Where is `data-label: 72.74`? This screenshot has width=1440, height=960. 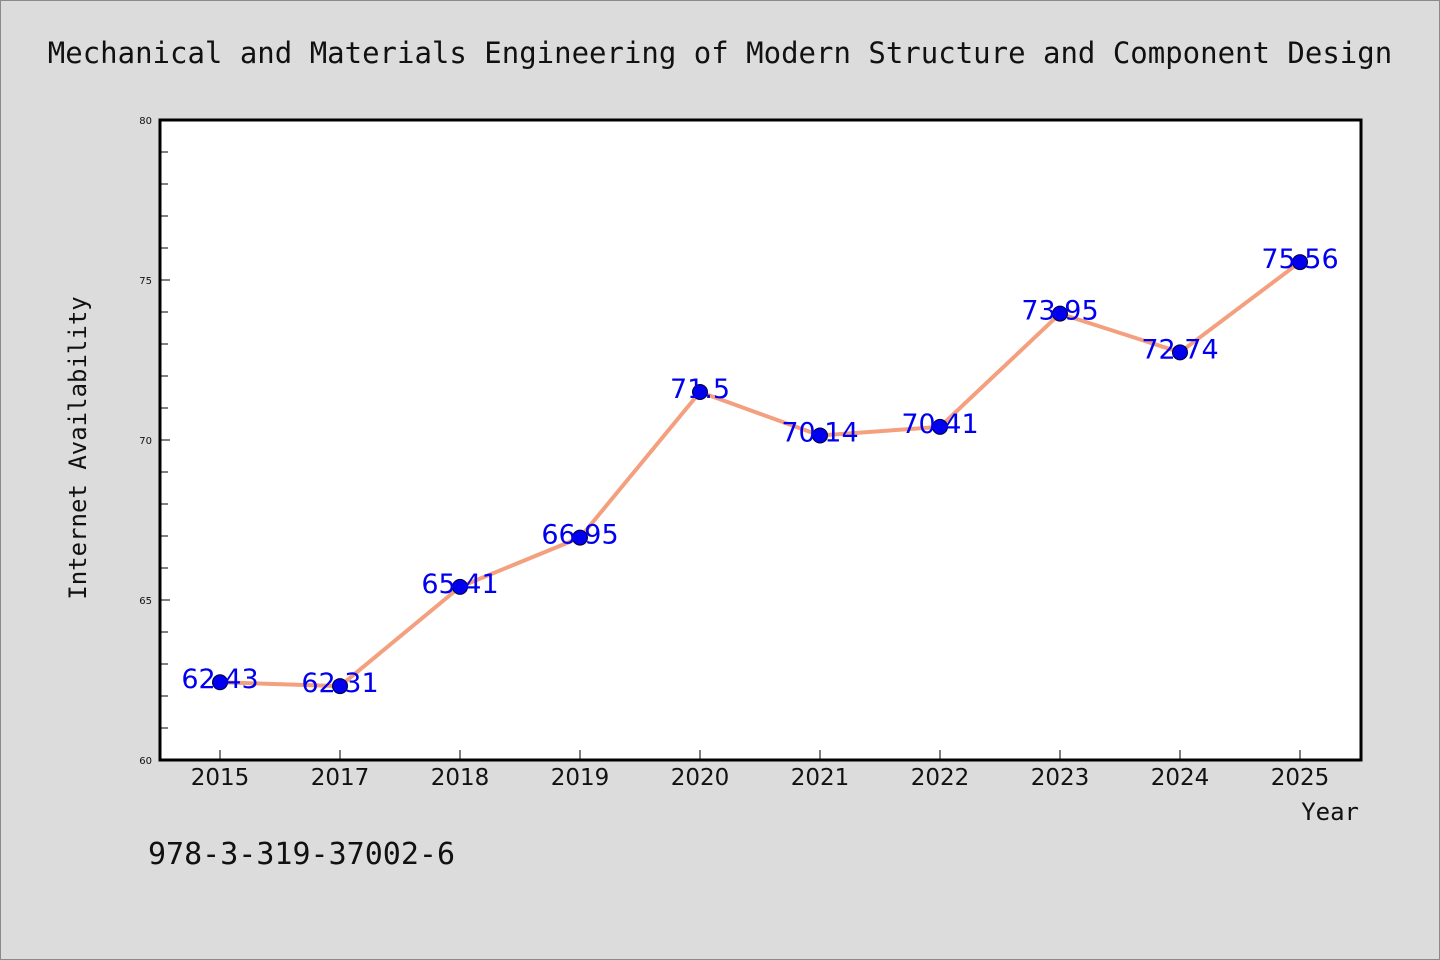
data-label: 72.74 is located at coordinates (1179, 349).